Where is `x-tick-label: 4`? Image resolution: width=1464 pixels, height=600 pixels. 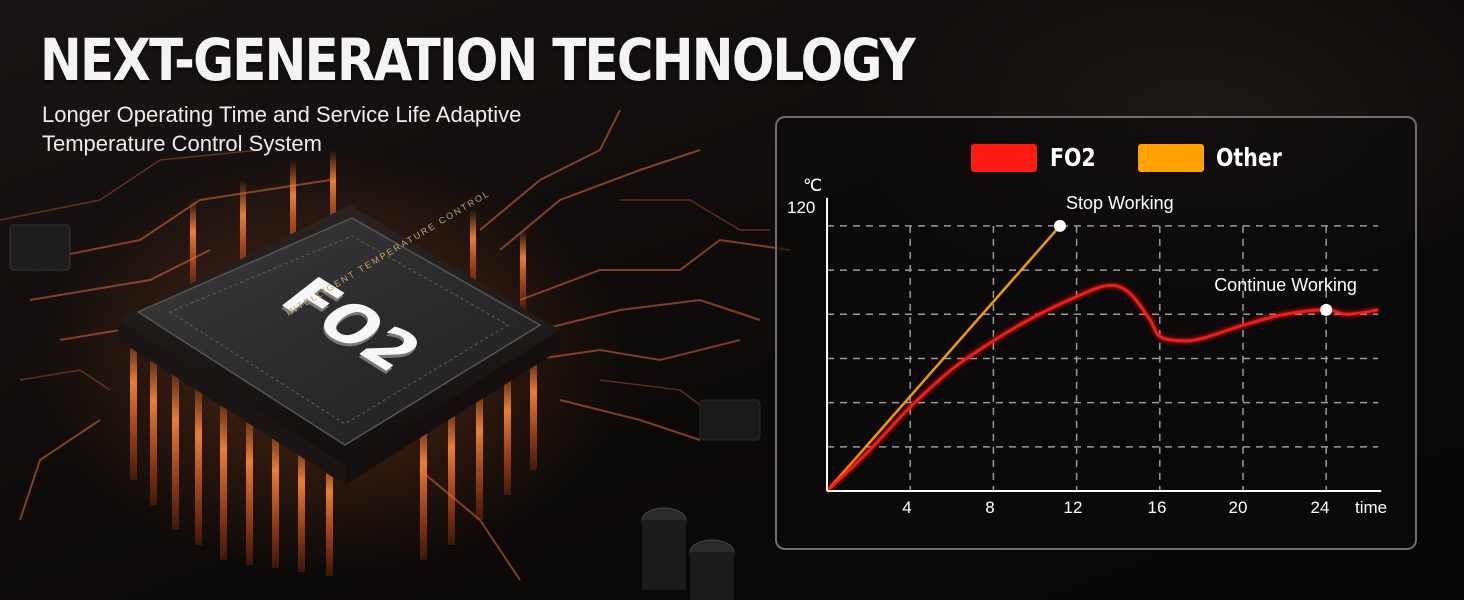 x-tick-label: 4 is located at coordinates (907, 507).